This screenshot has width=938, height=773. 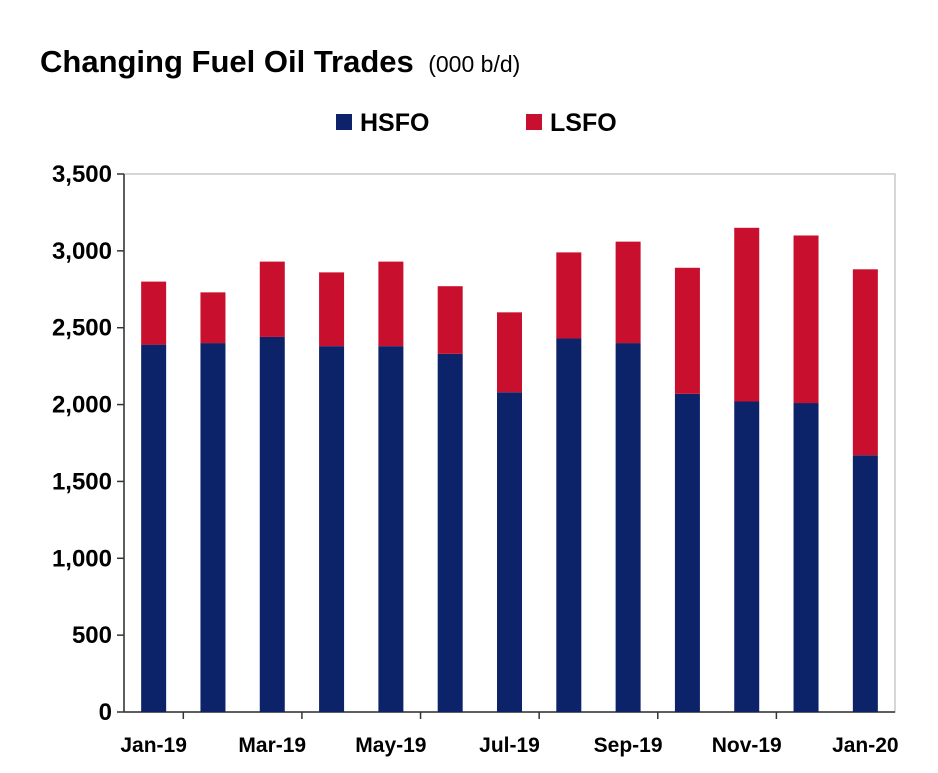 I want to click on y-tick-label: 2,500, so click(x=82, y=328).